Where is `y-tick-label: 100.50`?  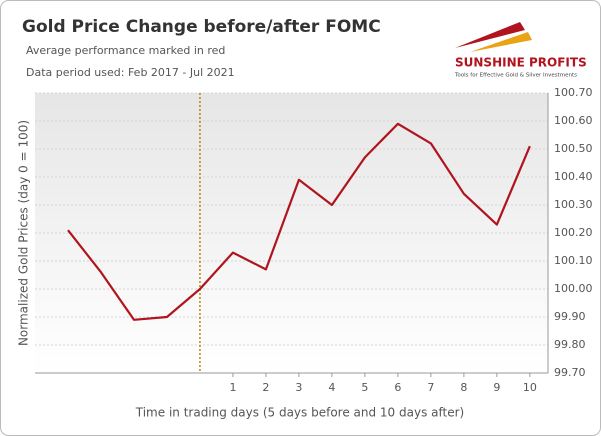 y-tick-label: 100.50 is located at coordinates (573, 148).